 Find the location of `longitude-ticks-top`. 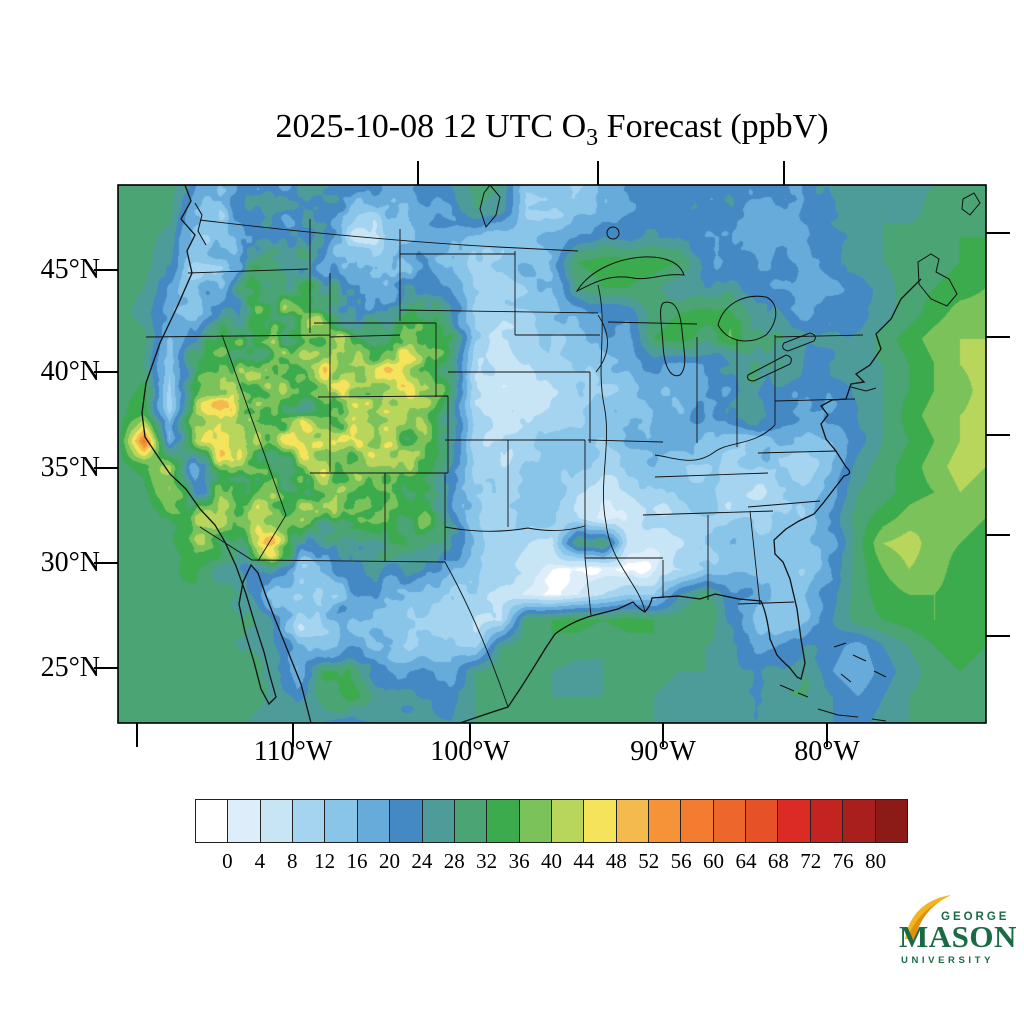

longitude-ticks-top is located at coordinates (601, 173).